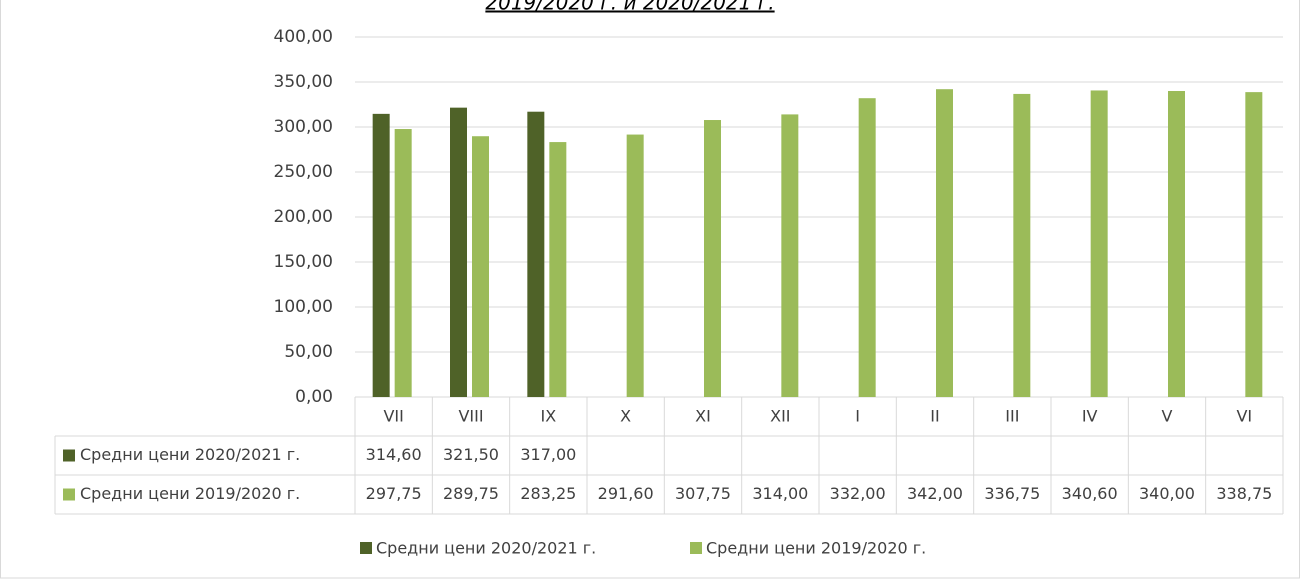  Describe the element at coordinates (308, 352) in the screenshot. I see `y-tick-label: 50,00` at that location.